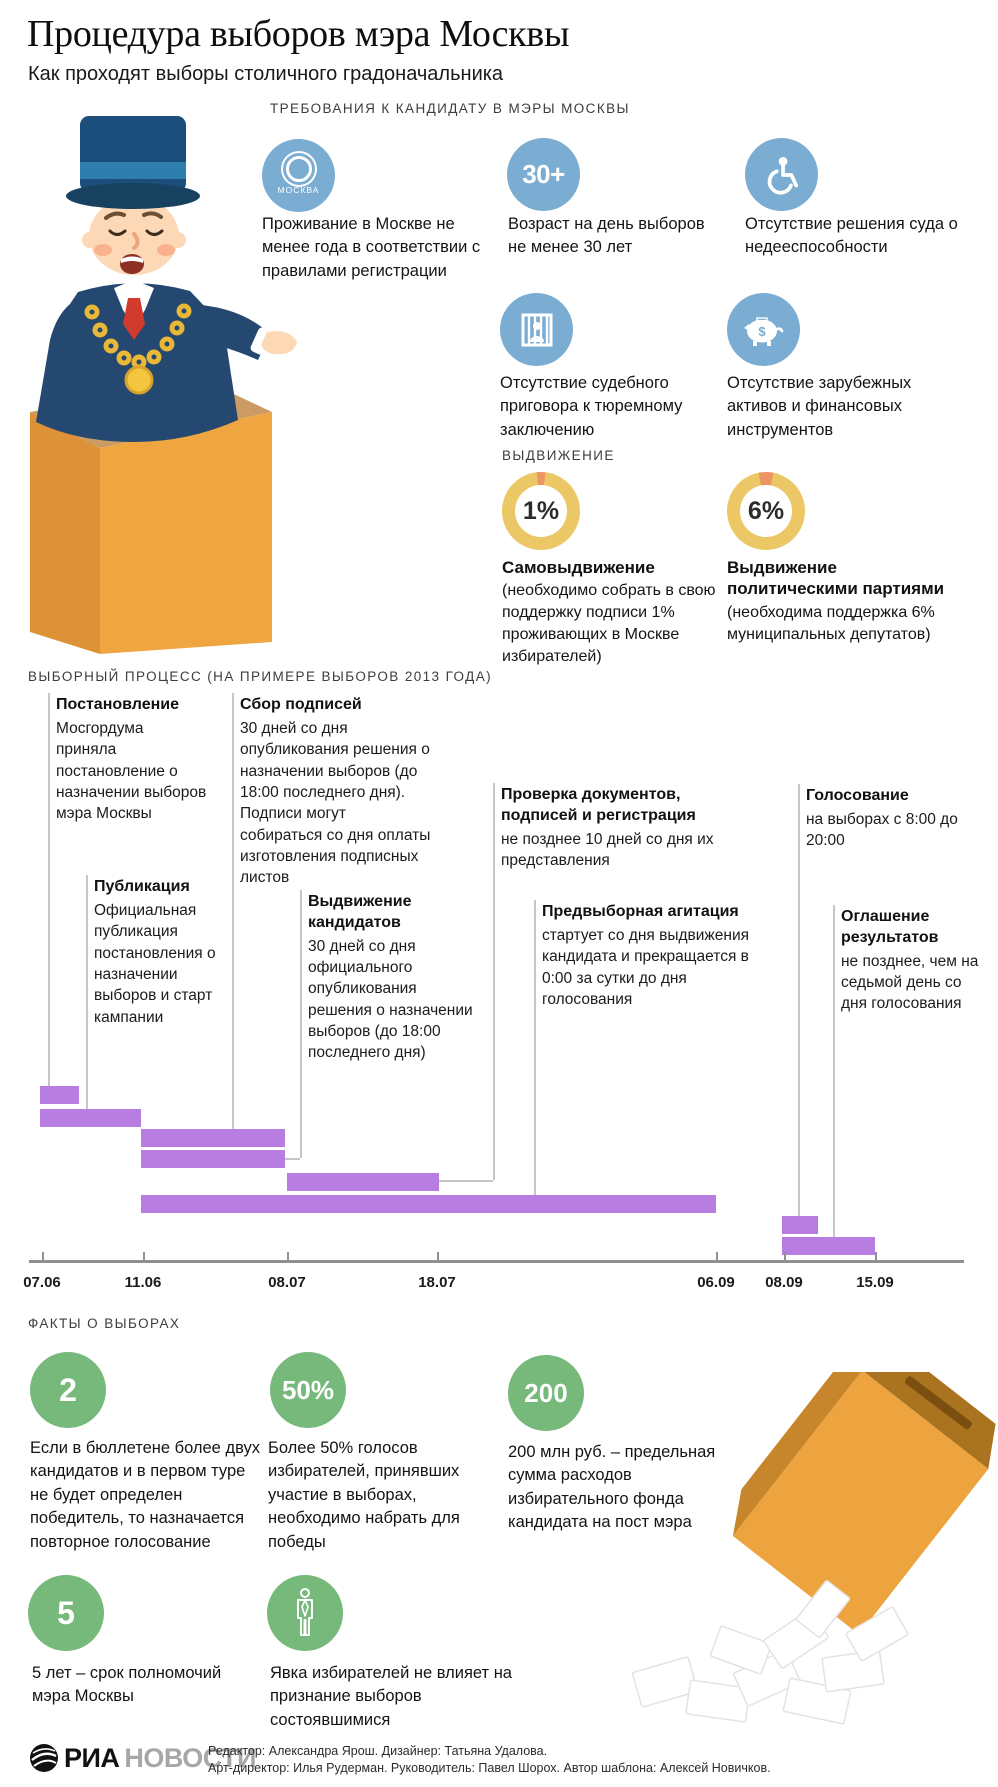 This screenshot has height=1787, width=998. I want to click on court-capacity-badge, so click(781, 174).